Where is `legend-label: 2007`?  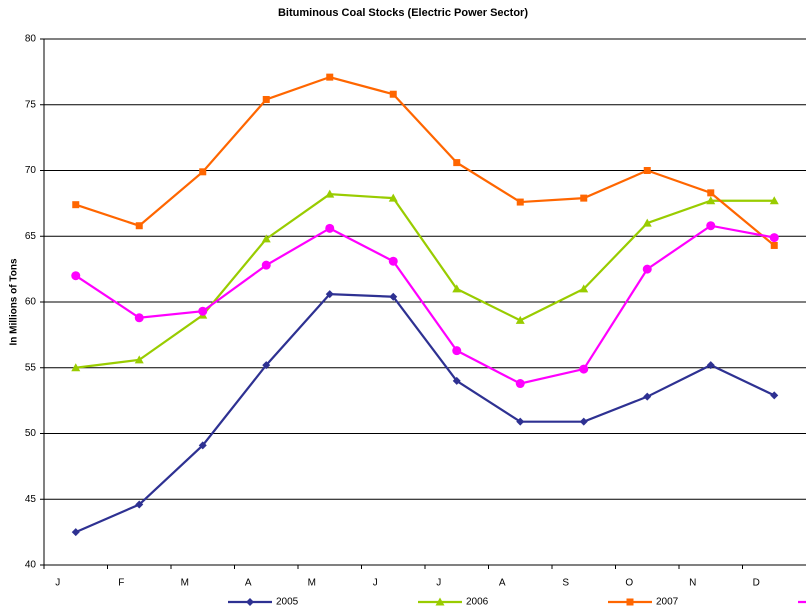
legend-label: 2007 is located at coordinates (667, 602).